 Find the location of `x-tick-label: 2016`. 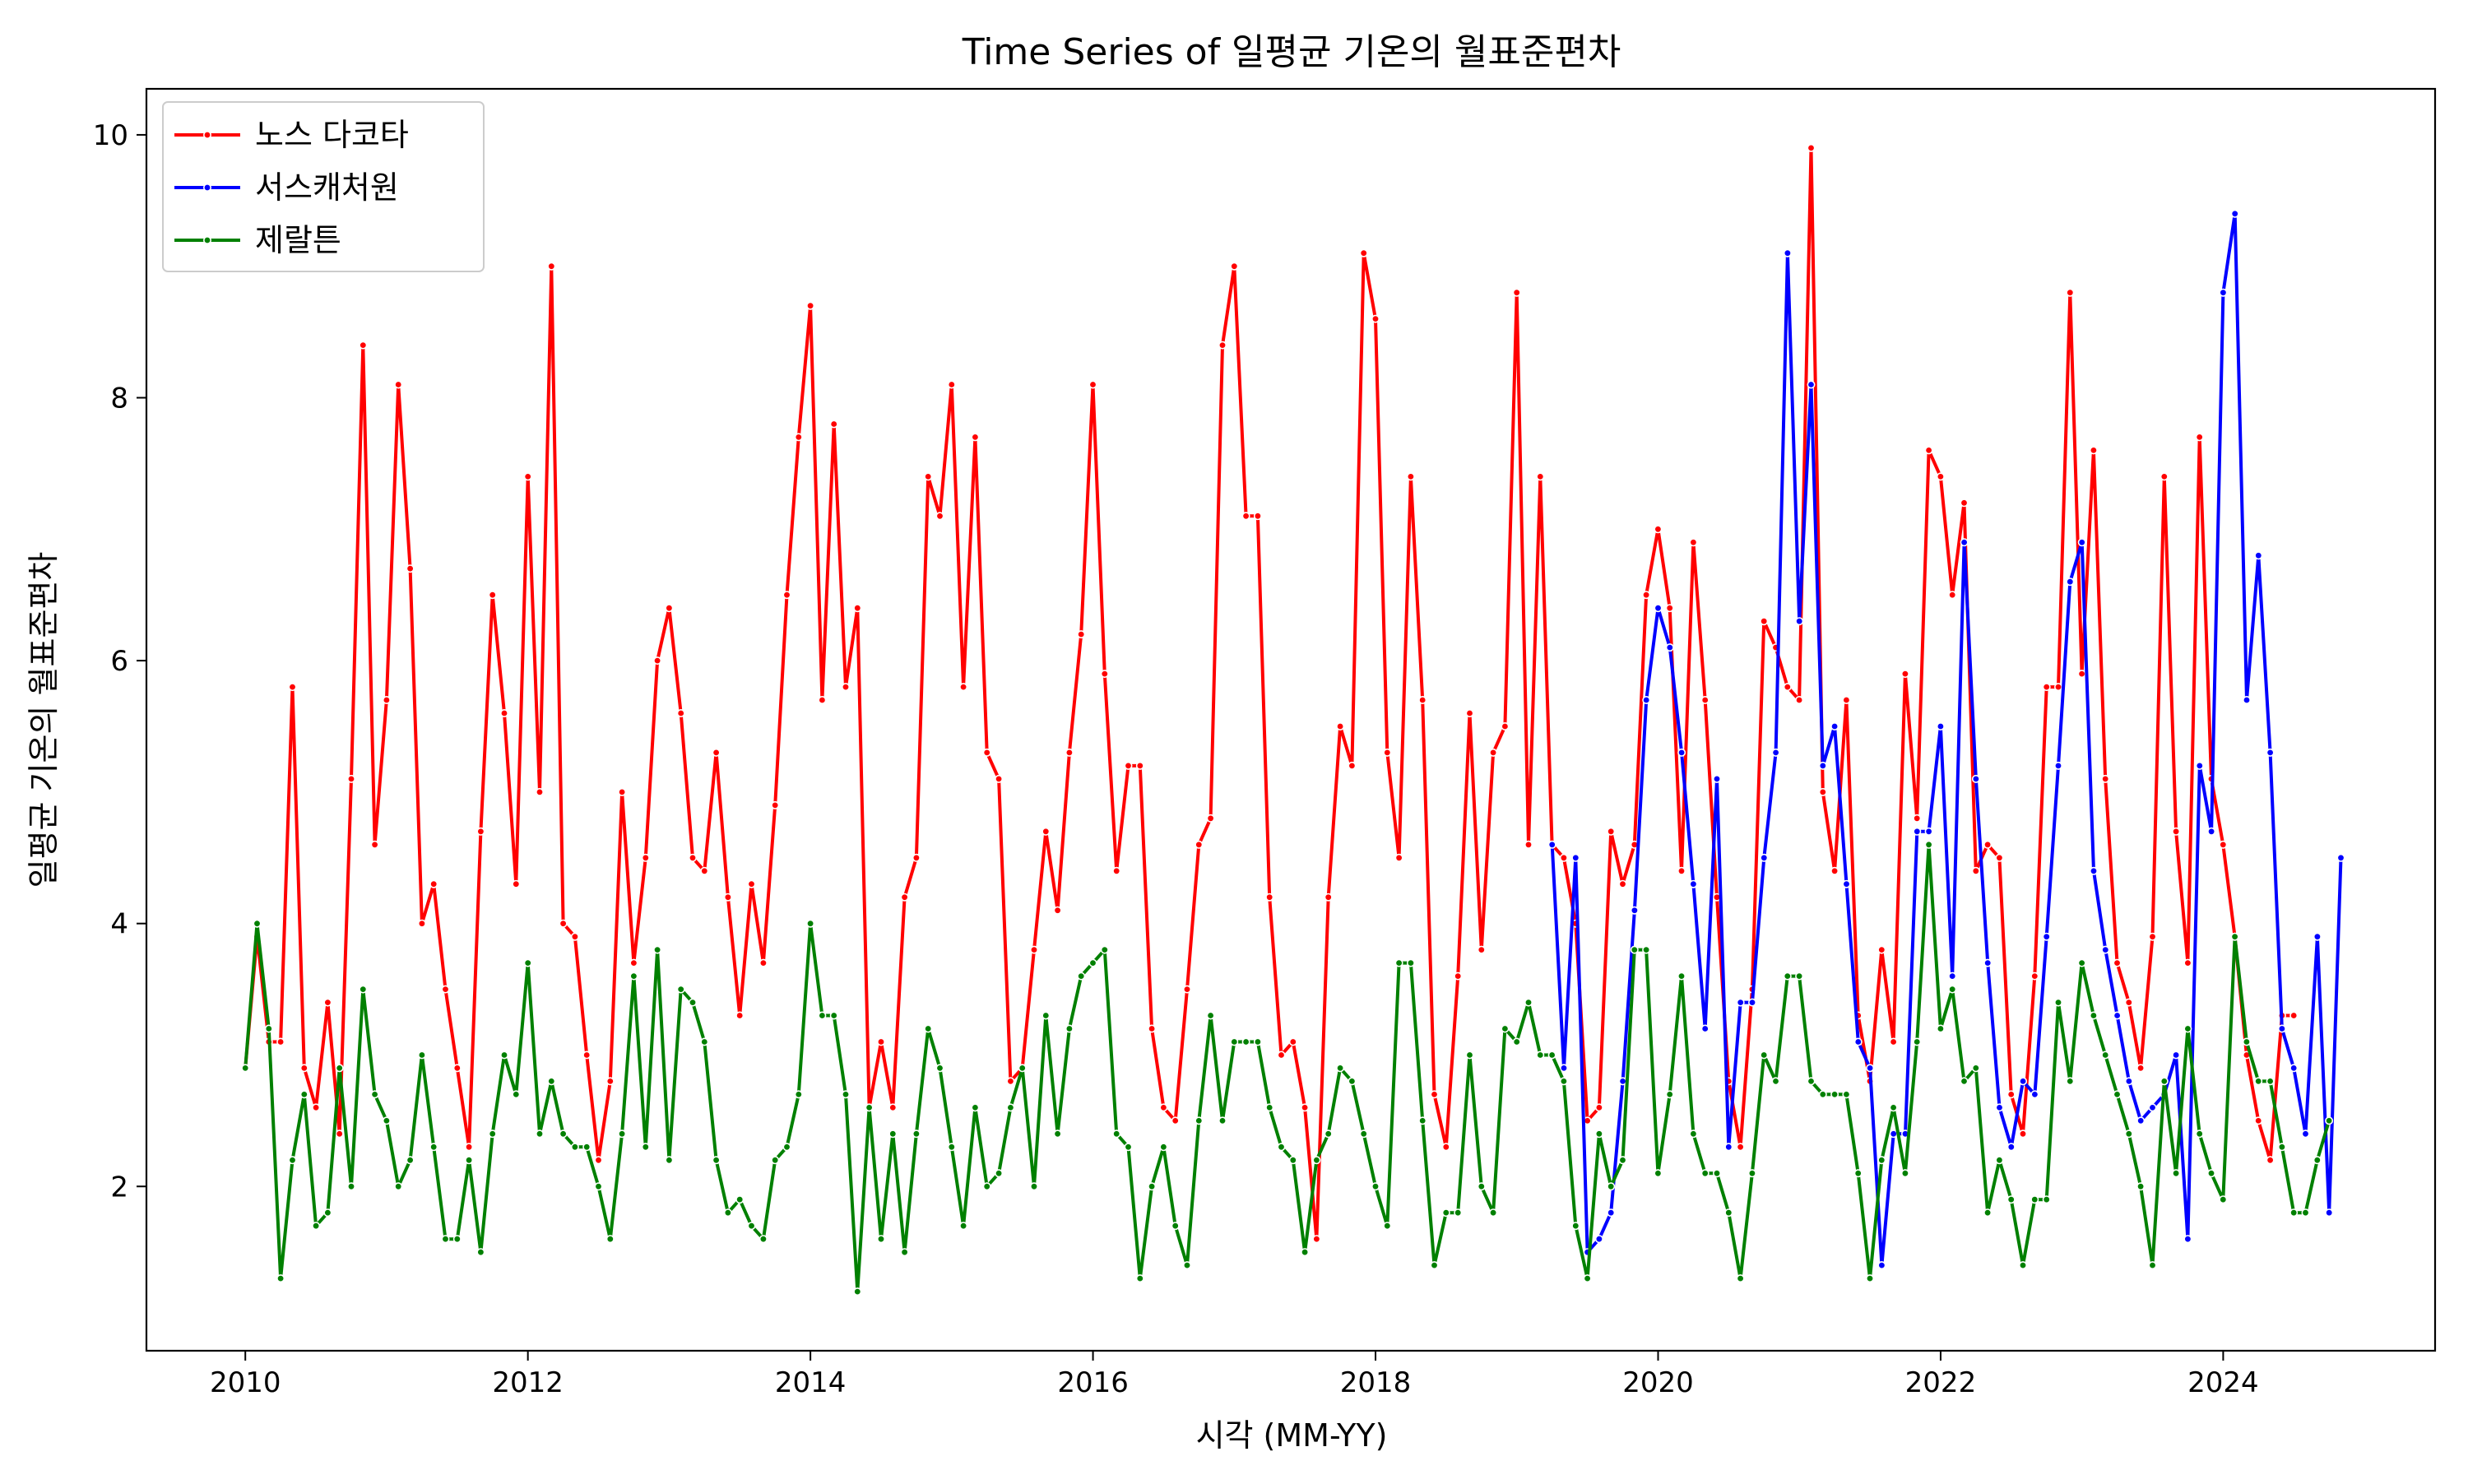

x-tick-label: 2016 is located at coordinates (1093, 1382).